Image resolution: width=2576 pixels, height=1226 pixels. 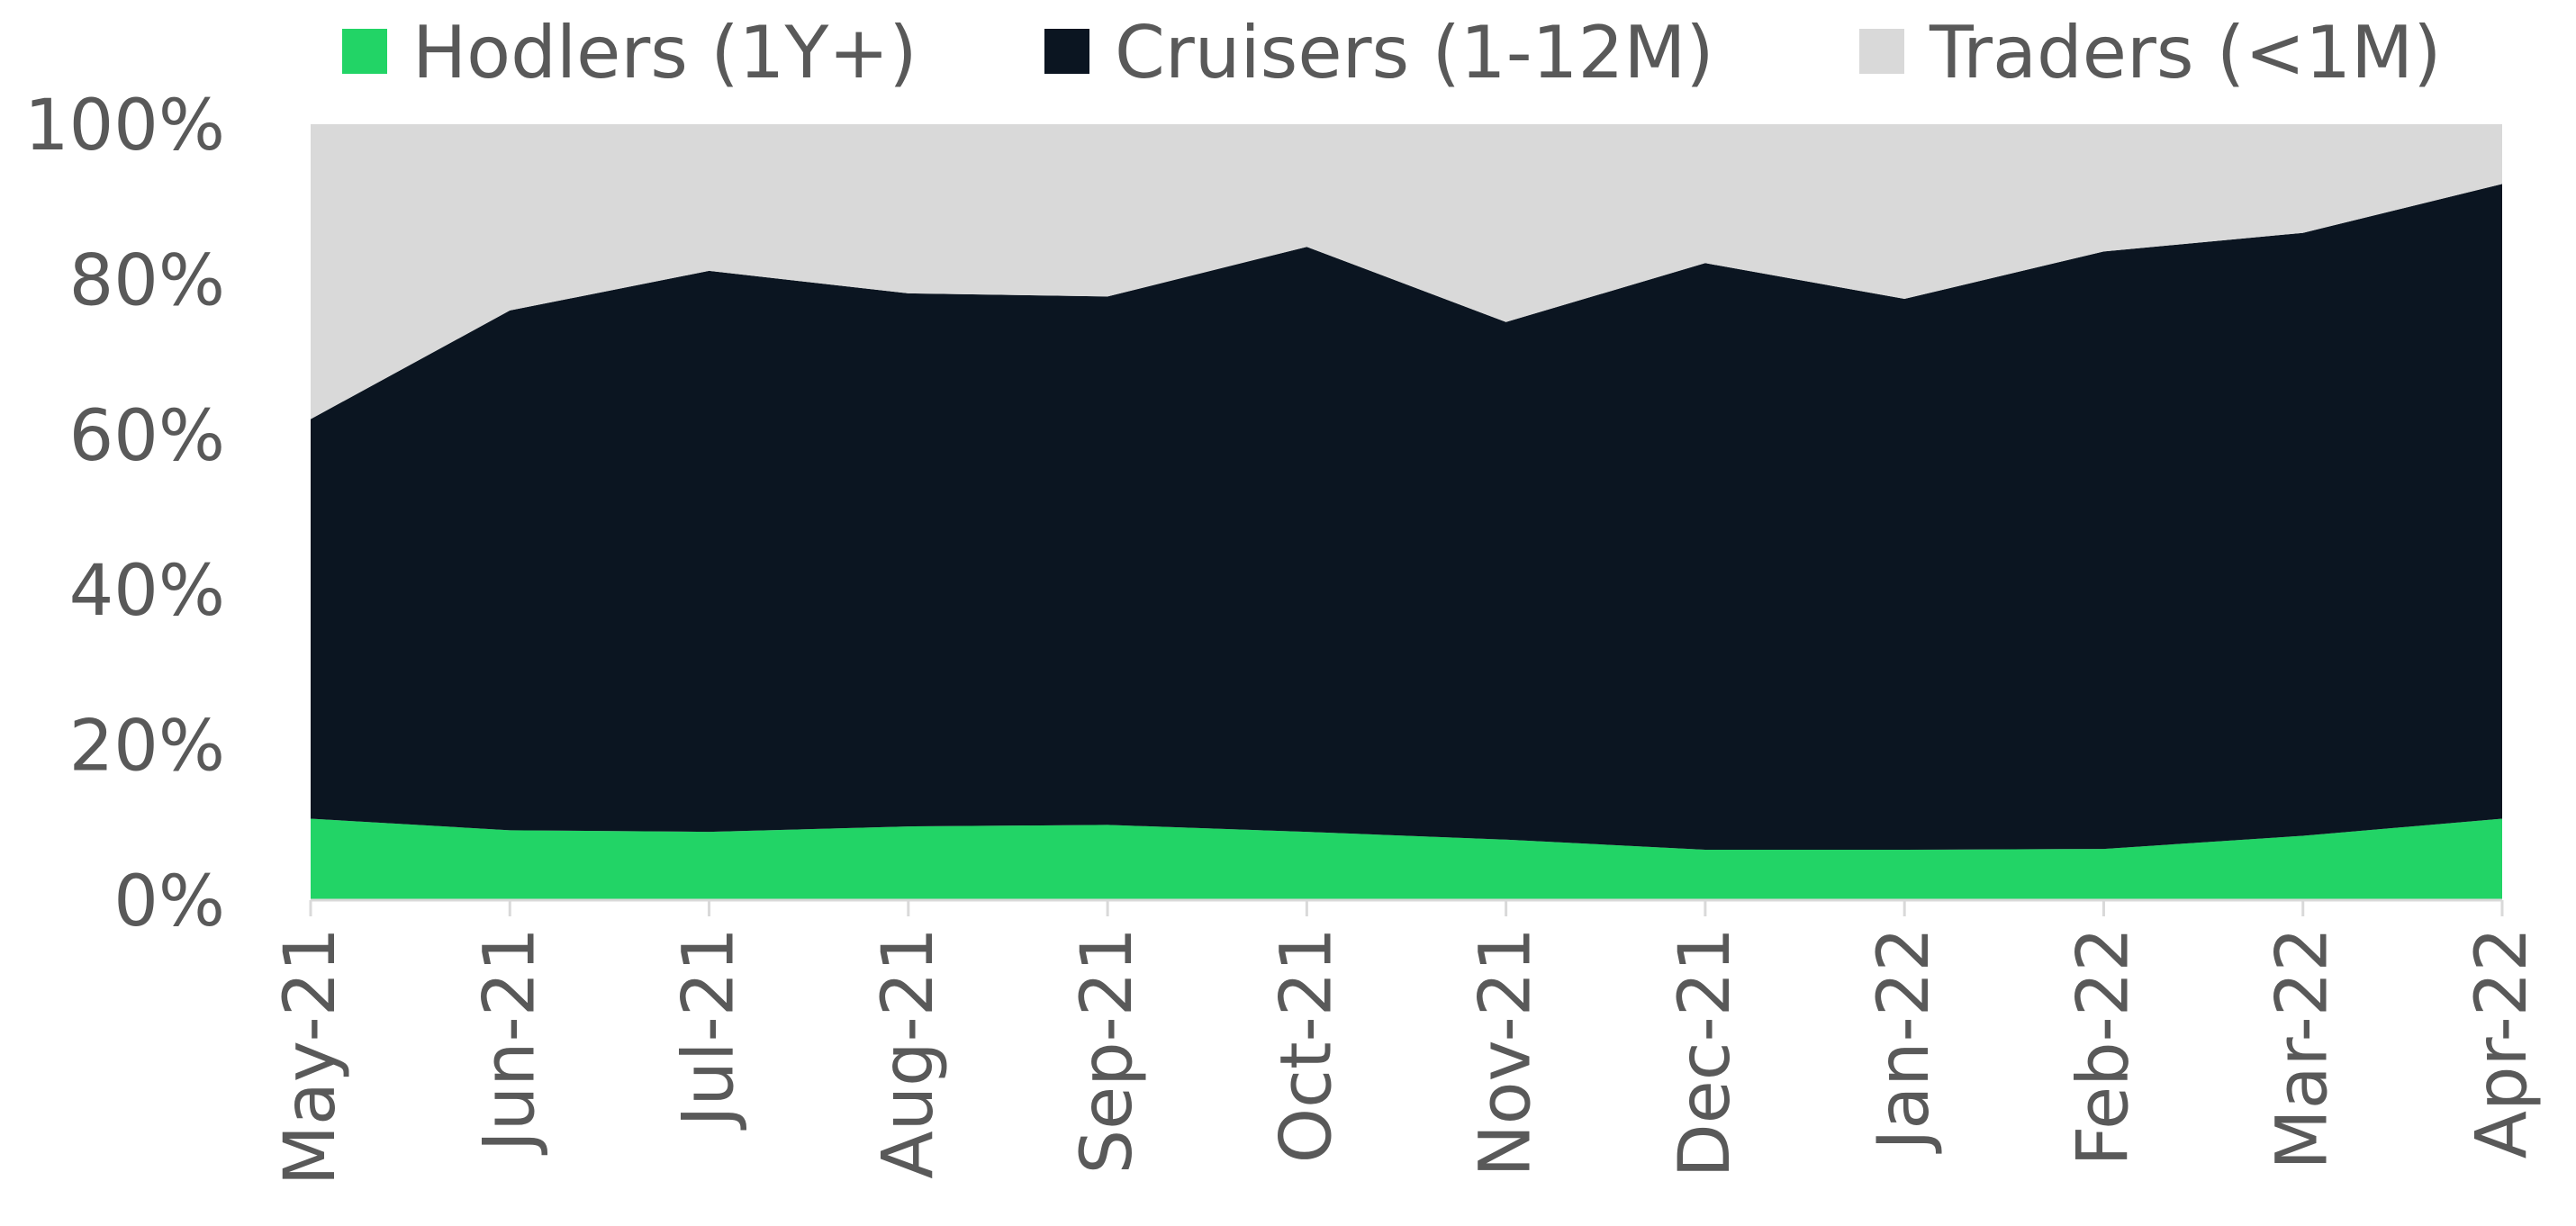 What do you see at coordinates (1107, 1050) in the screenshot?
I see `x-tick-label: Sep-21` at bounding box center [1107, 1050].